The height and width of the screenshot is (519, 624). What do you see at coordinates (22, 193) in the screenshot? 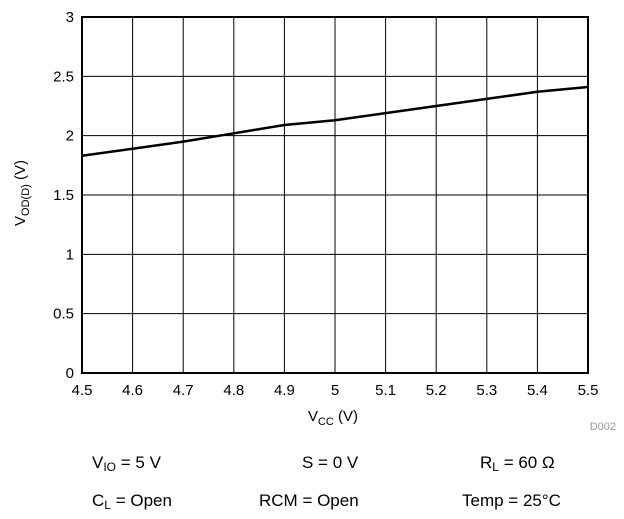
I see `y-axis-label: VOD(D) (V)` at bounding box center [22, 193].